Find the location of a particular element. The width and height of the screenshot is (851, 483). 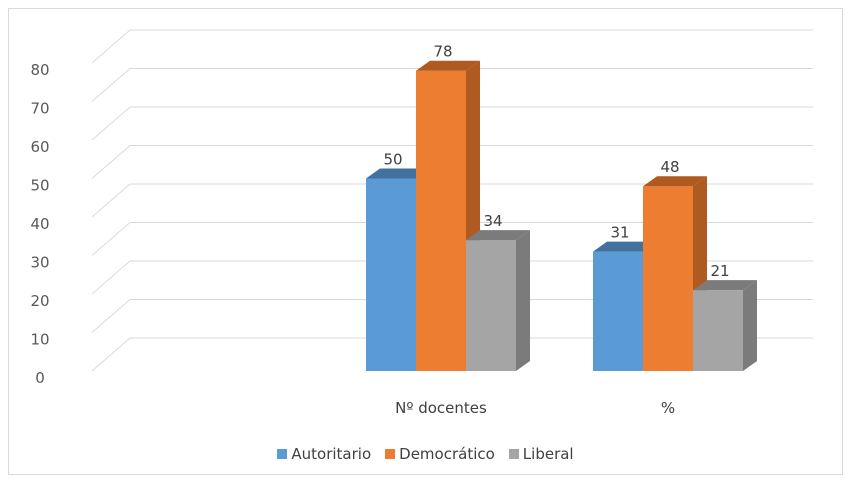

y-tick-label: 0 is located at coordinates (40, 378).